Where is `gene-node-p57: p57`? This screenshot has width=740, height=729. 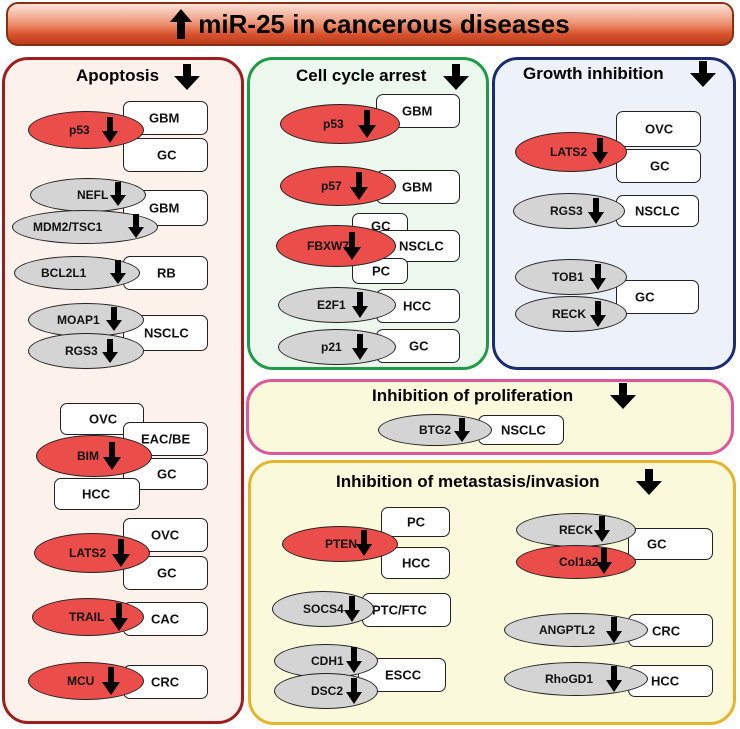
gene-node-p57: p57 is located at coordinates (338, 186).